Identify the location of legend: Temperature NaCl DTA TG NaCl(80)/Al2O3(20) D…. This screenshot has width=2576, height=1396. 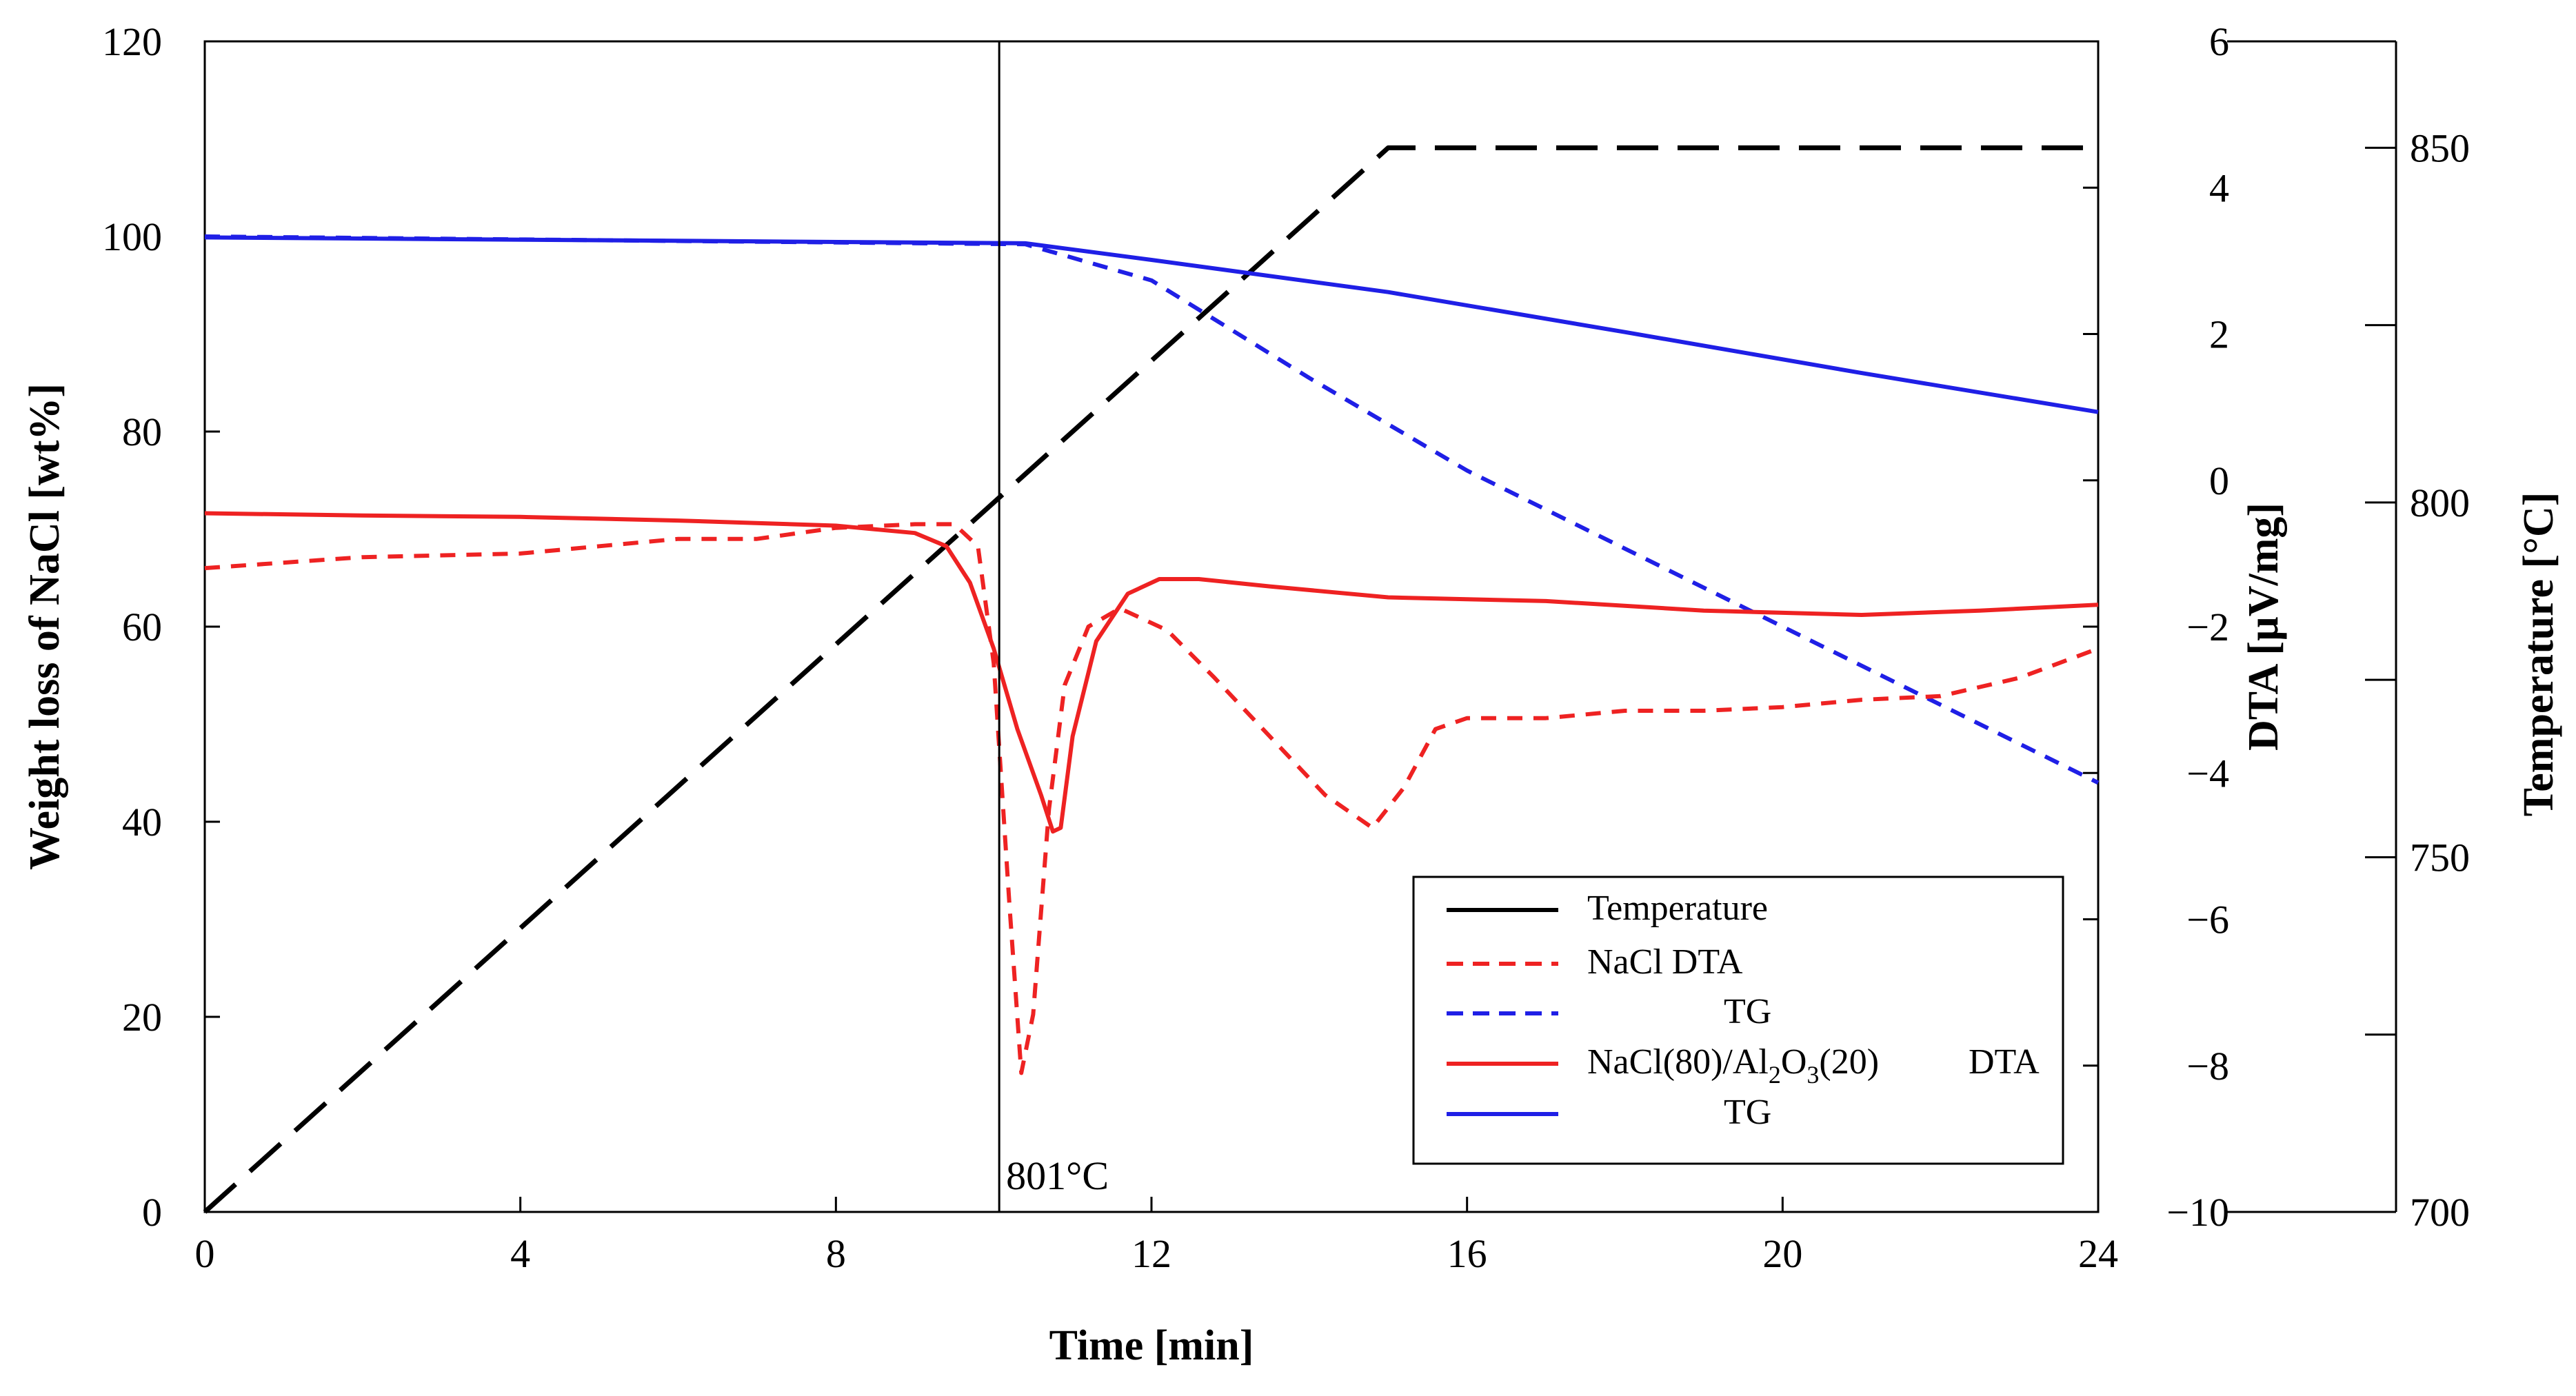
(1738, 1020).